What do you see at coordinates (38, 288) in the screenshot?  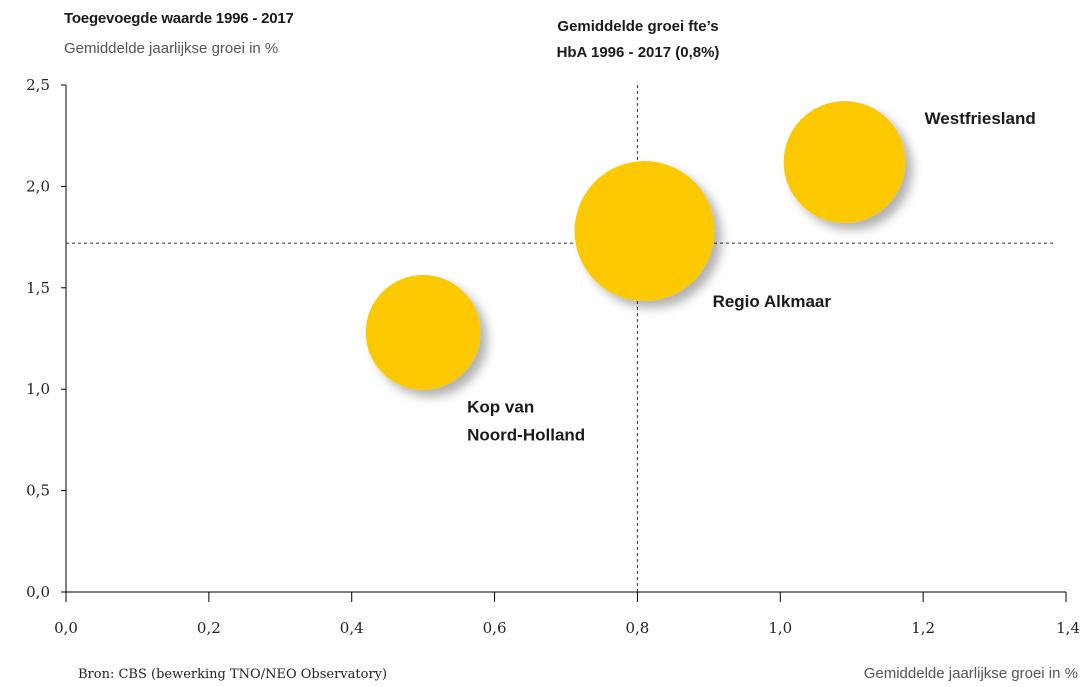 I see `y-tick-label: 1,5` at bounding box center [38, 288].